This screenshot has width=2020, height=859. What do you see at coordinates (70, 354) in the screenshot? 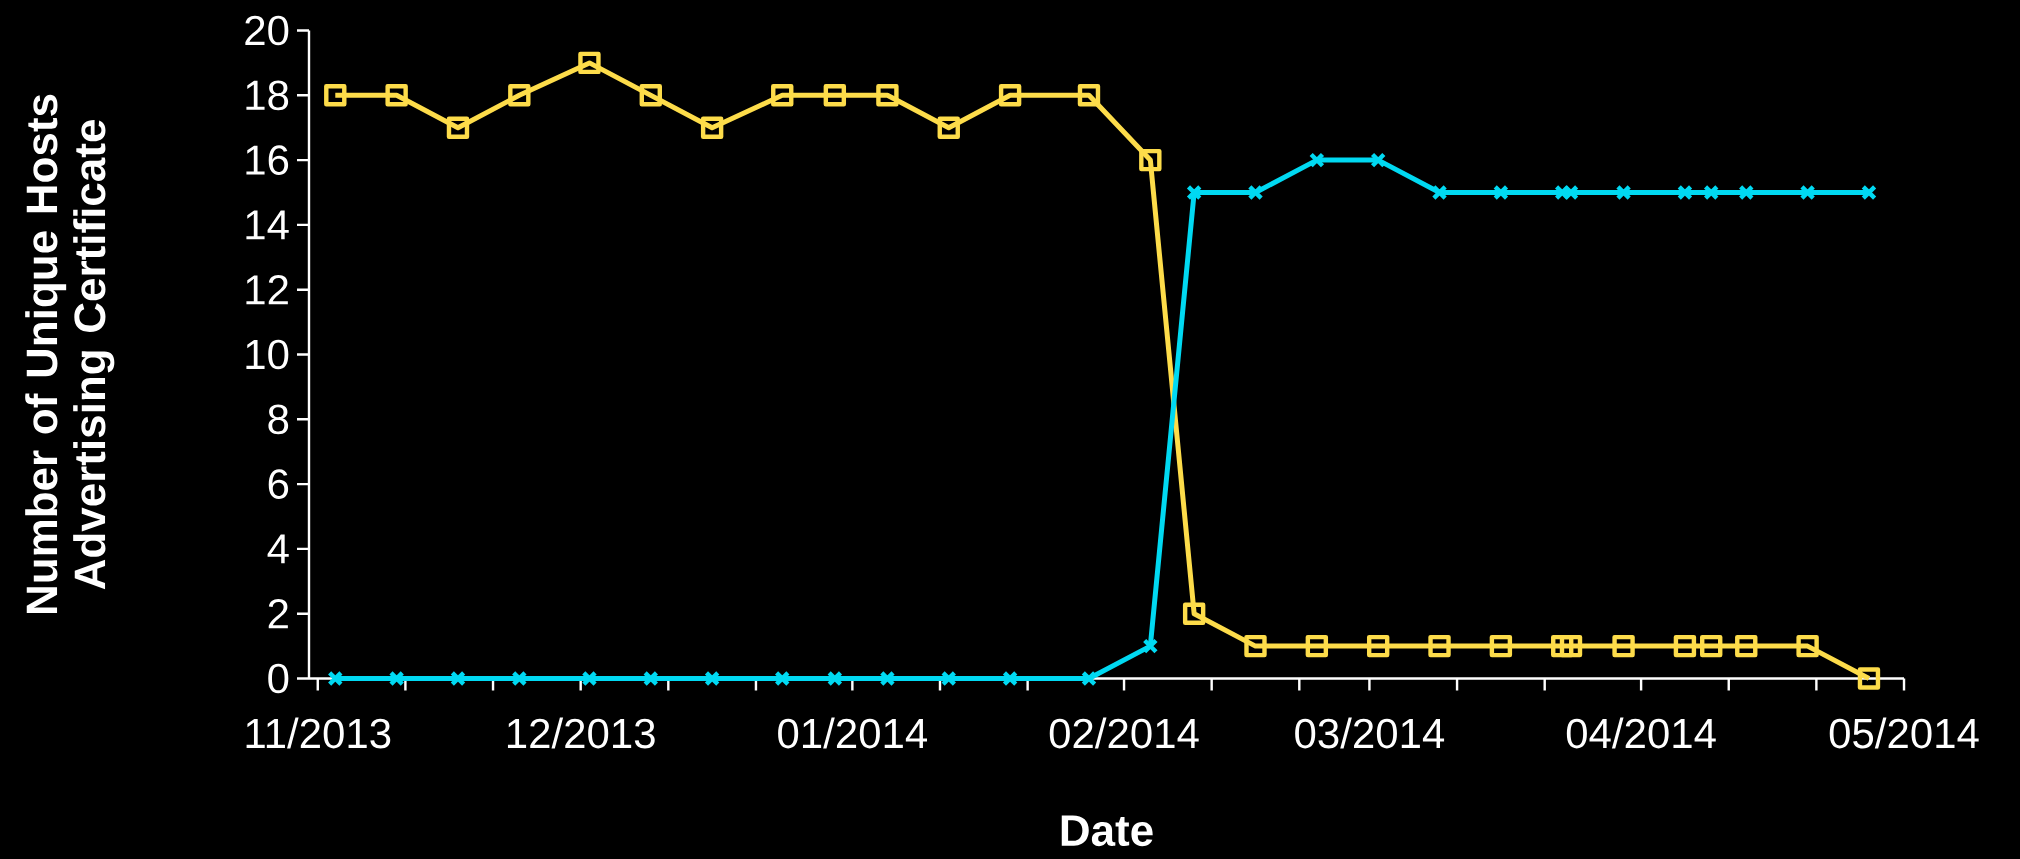
I see `y-axis-title: Number of Unique Hosts Advertising Certificate` at bounding box center [70, 354].